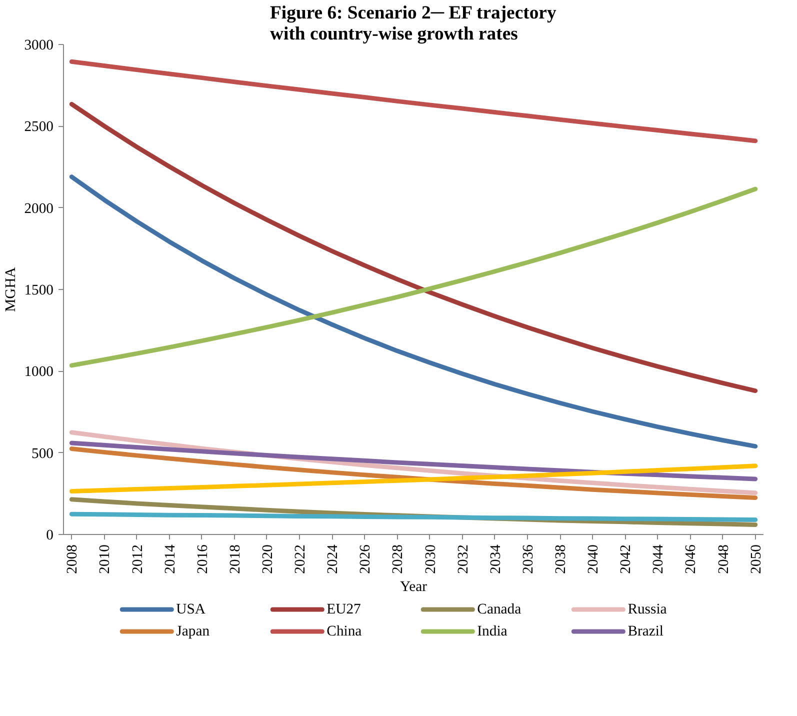  I want to click on legend-label: Canada, so click(499, 610).